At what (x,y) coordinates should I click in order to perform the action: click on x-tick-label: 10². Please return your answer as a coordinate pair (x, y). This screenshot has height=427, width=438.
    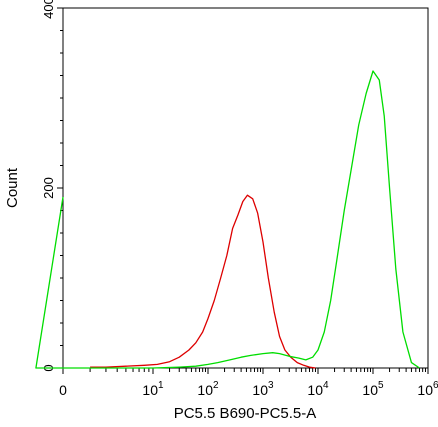
    Looking at the image, I should click on (208, 389).